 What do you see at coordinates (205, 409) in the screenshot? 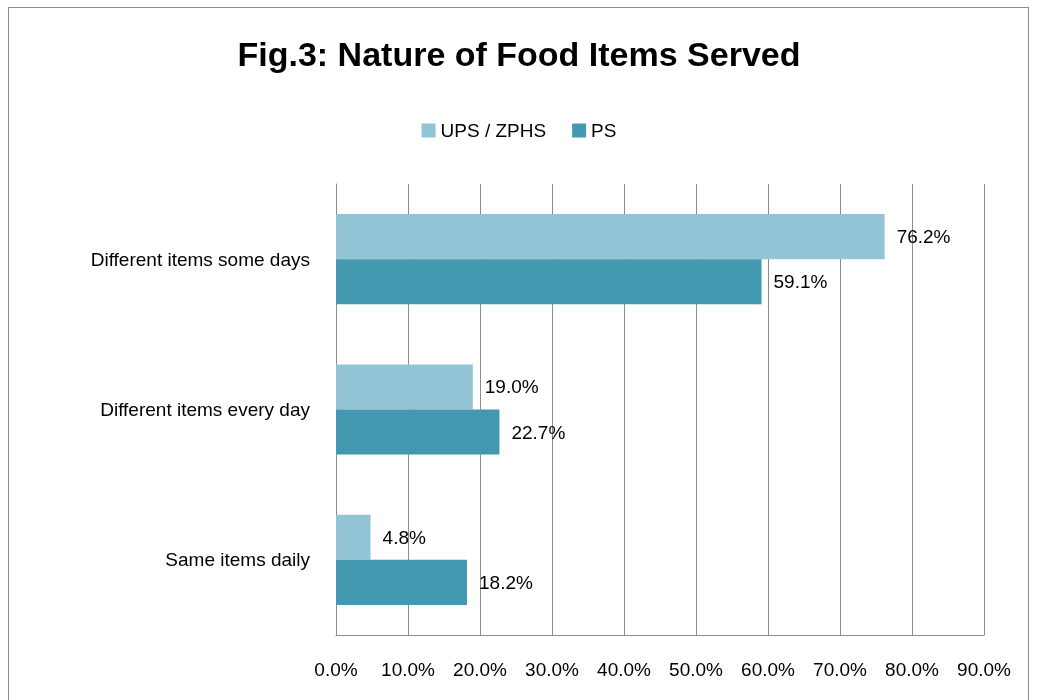
I see `y-tick-label: Different items every day` at bounding box center [205, 409].